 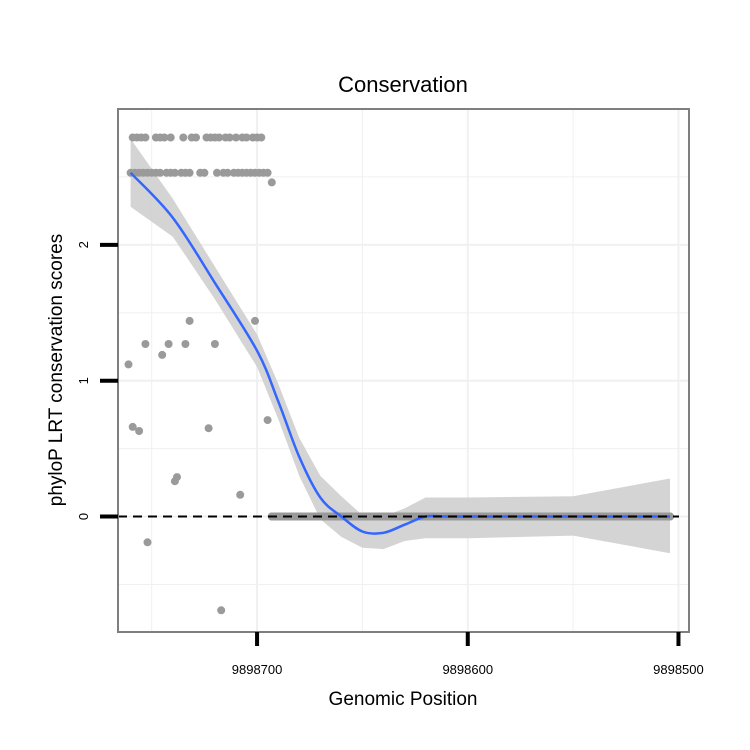 I want to click on y-axis-title: phyloP LRT conservation scores, so click(x=56, y=370).